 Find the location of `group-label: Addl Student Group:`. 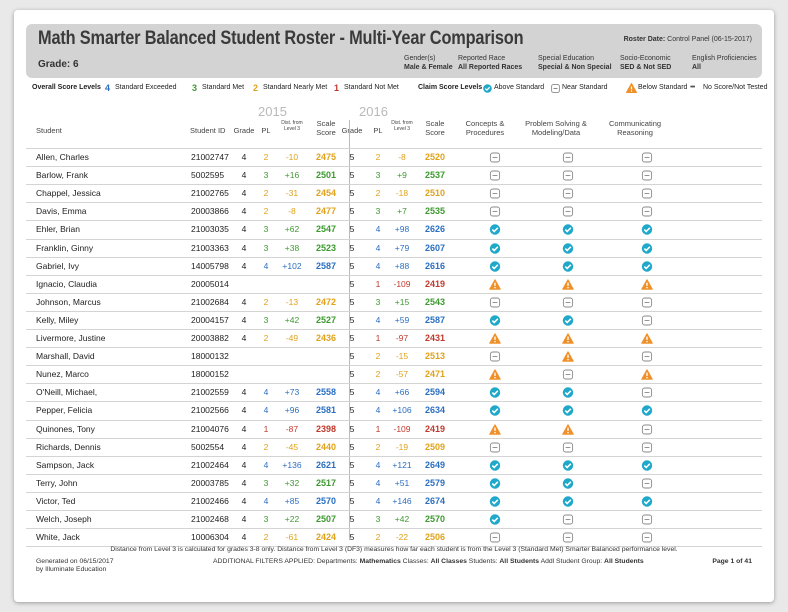

group-label: Addl Student Group: is located at coordinates (571, 561).